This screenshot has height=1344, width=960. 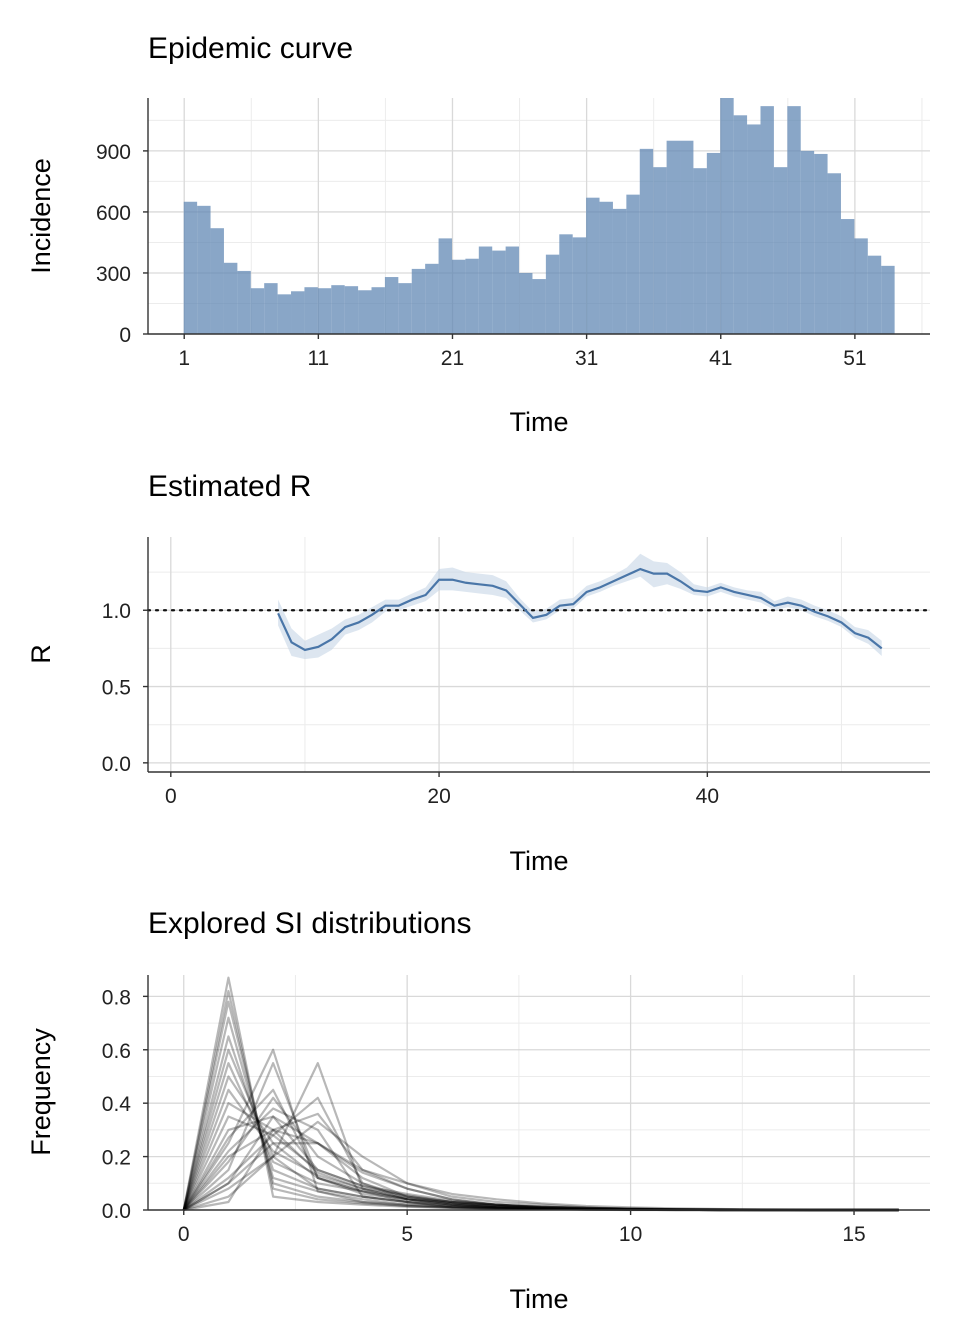 What do you see at coordinates (586, 358) in the screenshot?
I see `epidemic-curve-x-tick-label: 31` at bounding box center [586, 358].